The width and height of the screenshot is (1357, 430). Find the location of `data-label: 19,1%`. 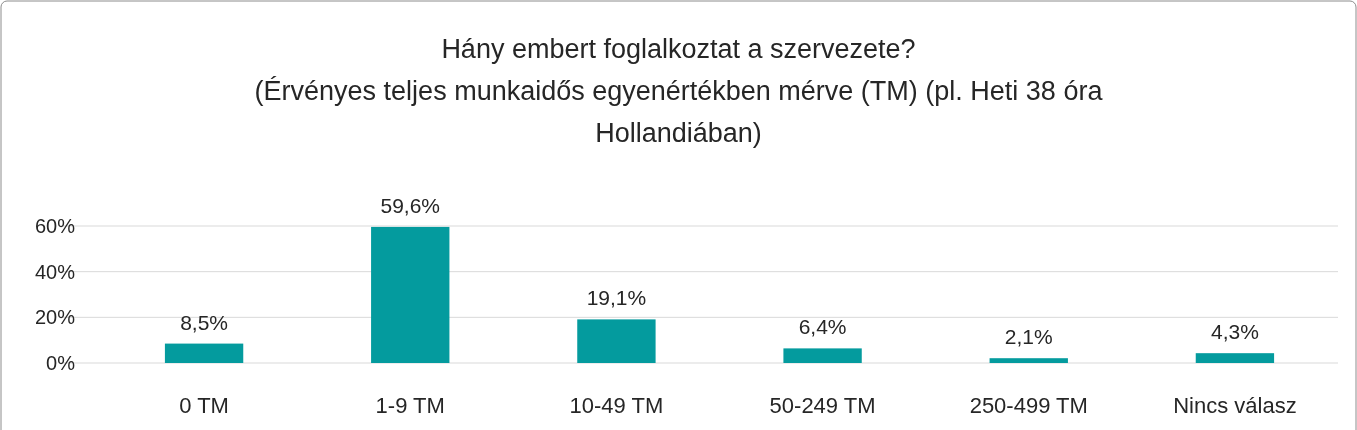

data-label: 19,1% is located at coordinates (616, 298).